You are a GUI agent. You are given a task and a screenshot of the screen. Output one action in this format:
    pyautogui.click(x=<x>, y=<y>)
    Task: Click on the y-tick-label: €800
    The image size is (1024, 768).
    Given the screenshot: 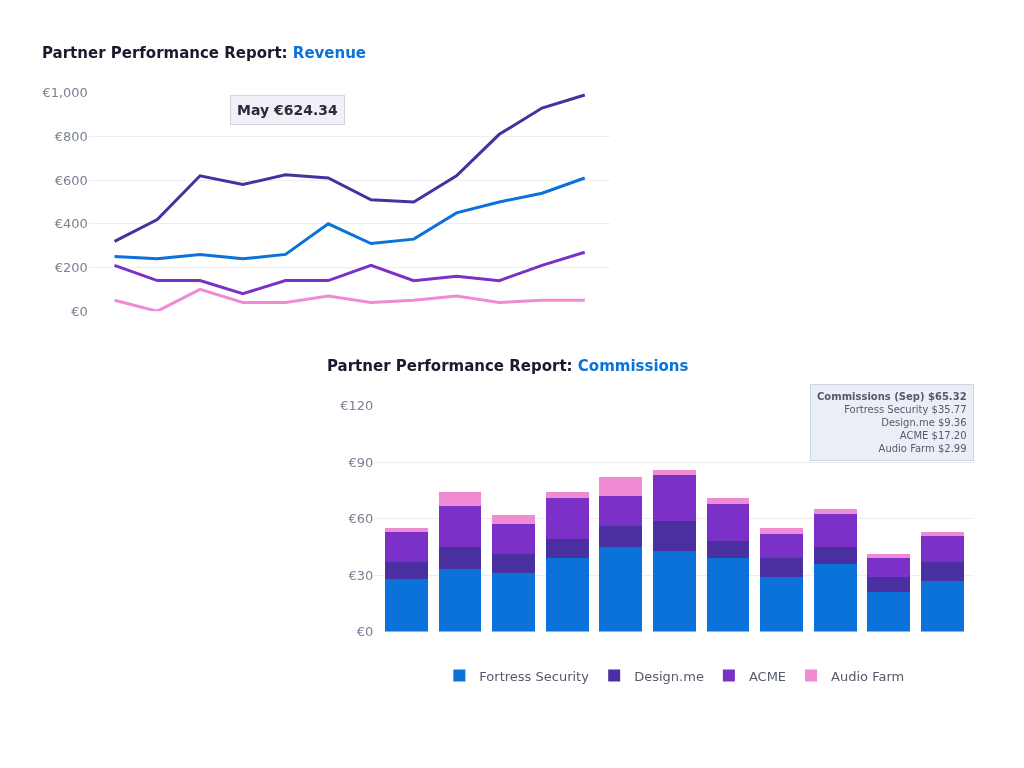 What is the action you would take?
    pyautogui.click(x=71, y=137)
    